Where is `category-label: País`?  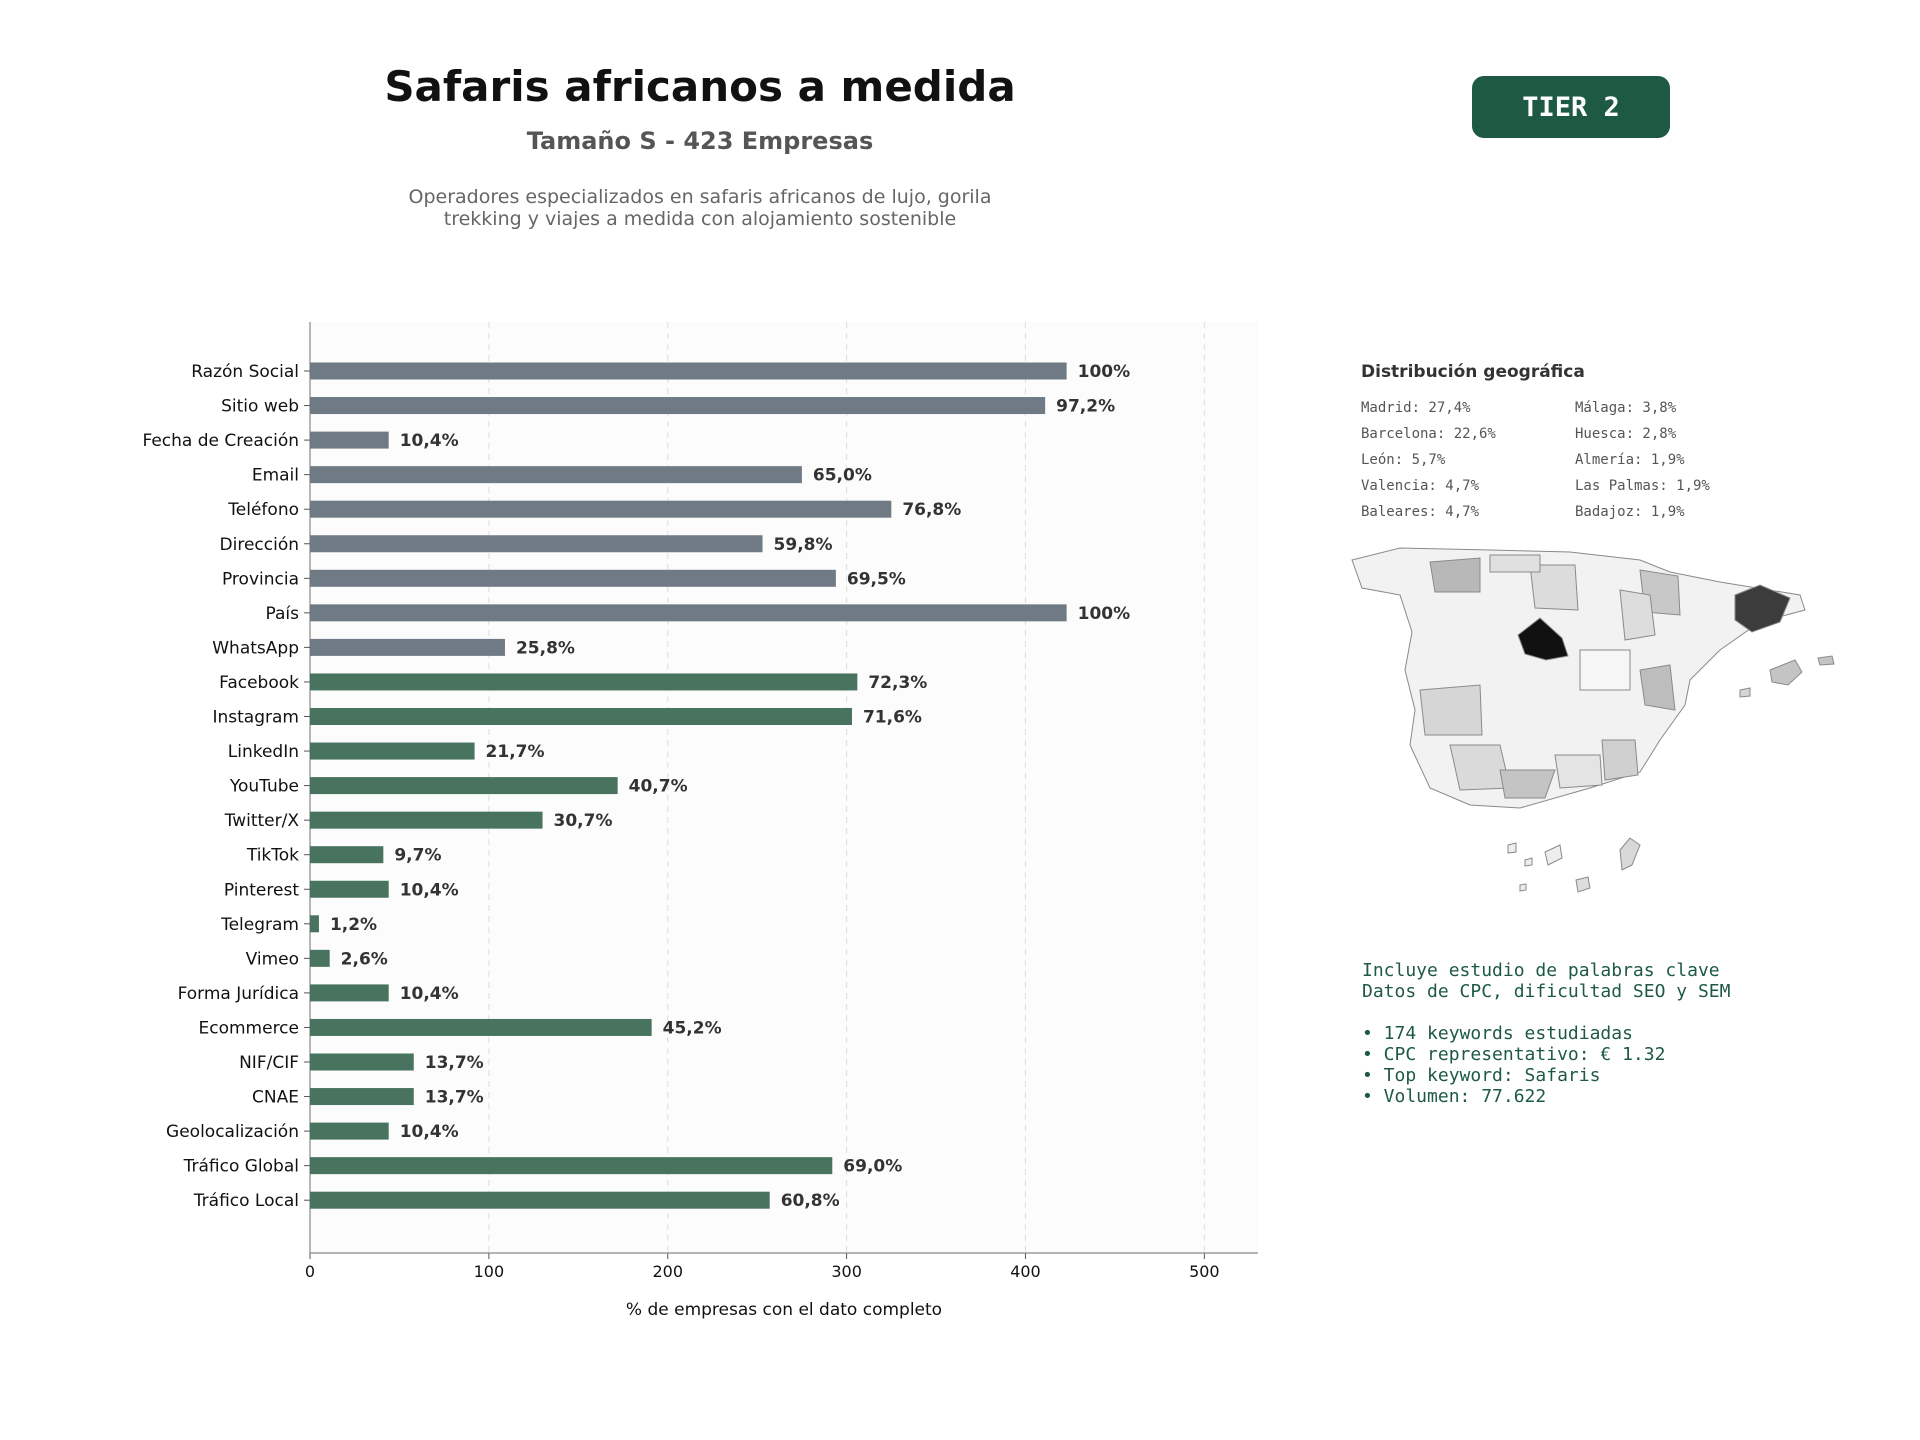 category-label: País is located at coordinates (283, 614).